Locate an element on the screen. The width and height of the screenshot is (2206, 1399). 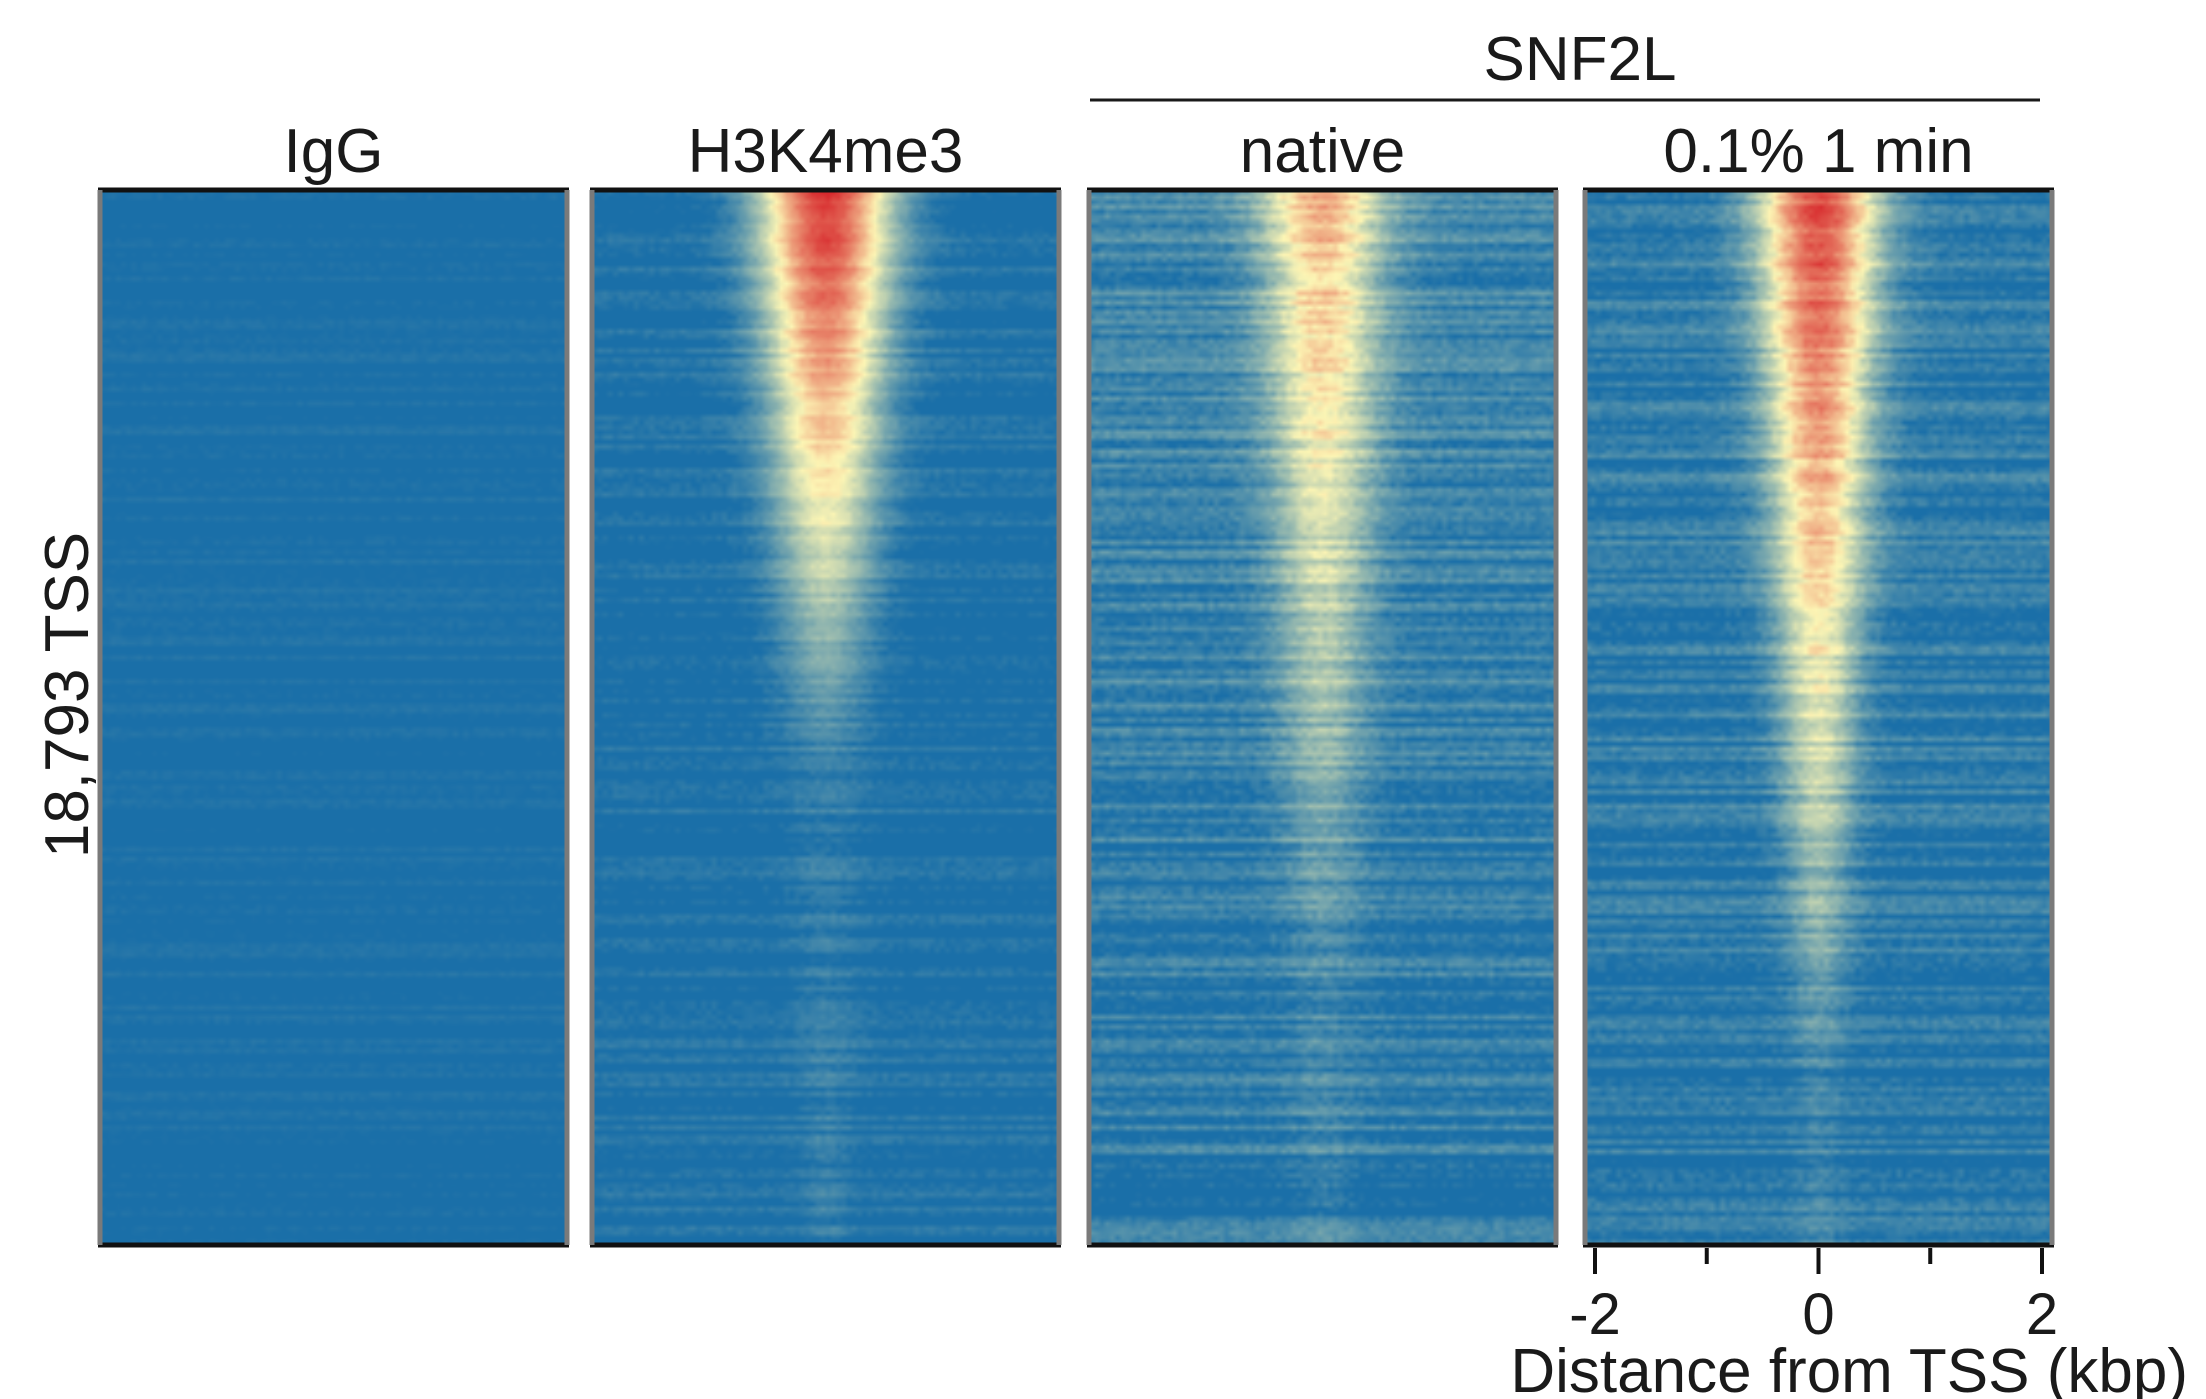
panel-title: 0.1% 1 min is located at coordinates (1818, 151).